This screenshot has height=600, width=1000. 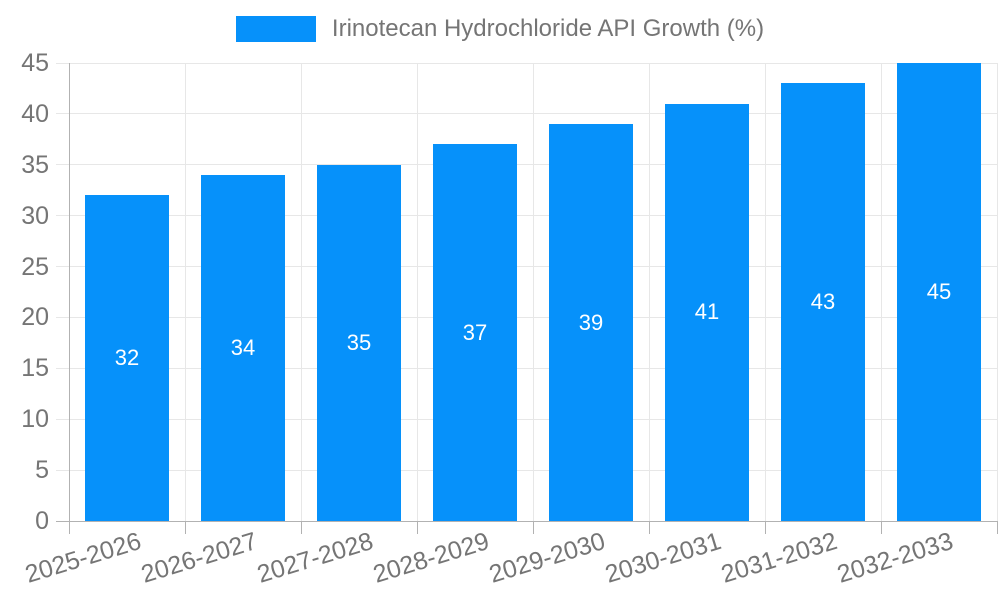 What do you see at coordinates (83, 558) in the screenshot?
I see `x-axis-label: 2025-2026` at bounding box center [83, 558].